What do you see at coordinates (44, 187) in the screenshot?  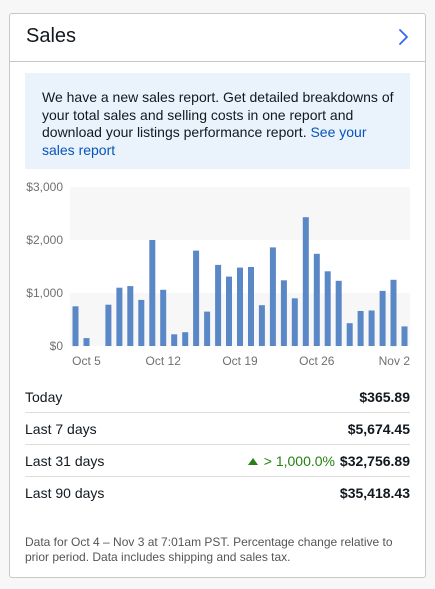 I see `y-tick-label: $3,000` at bounding box center [44, 187].